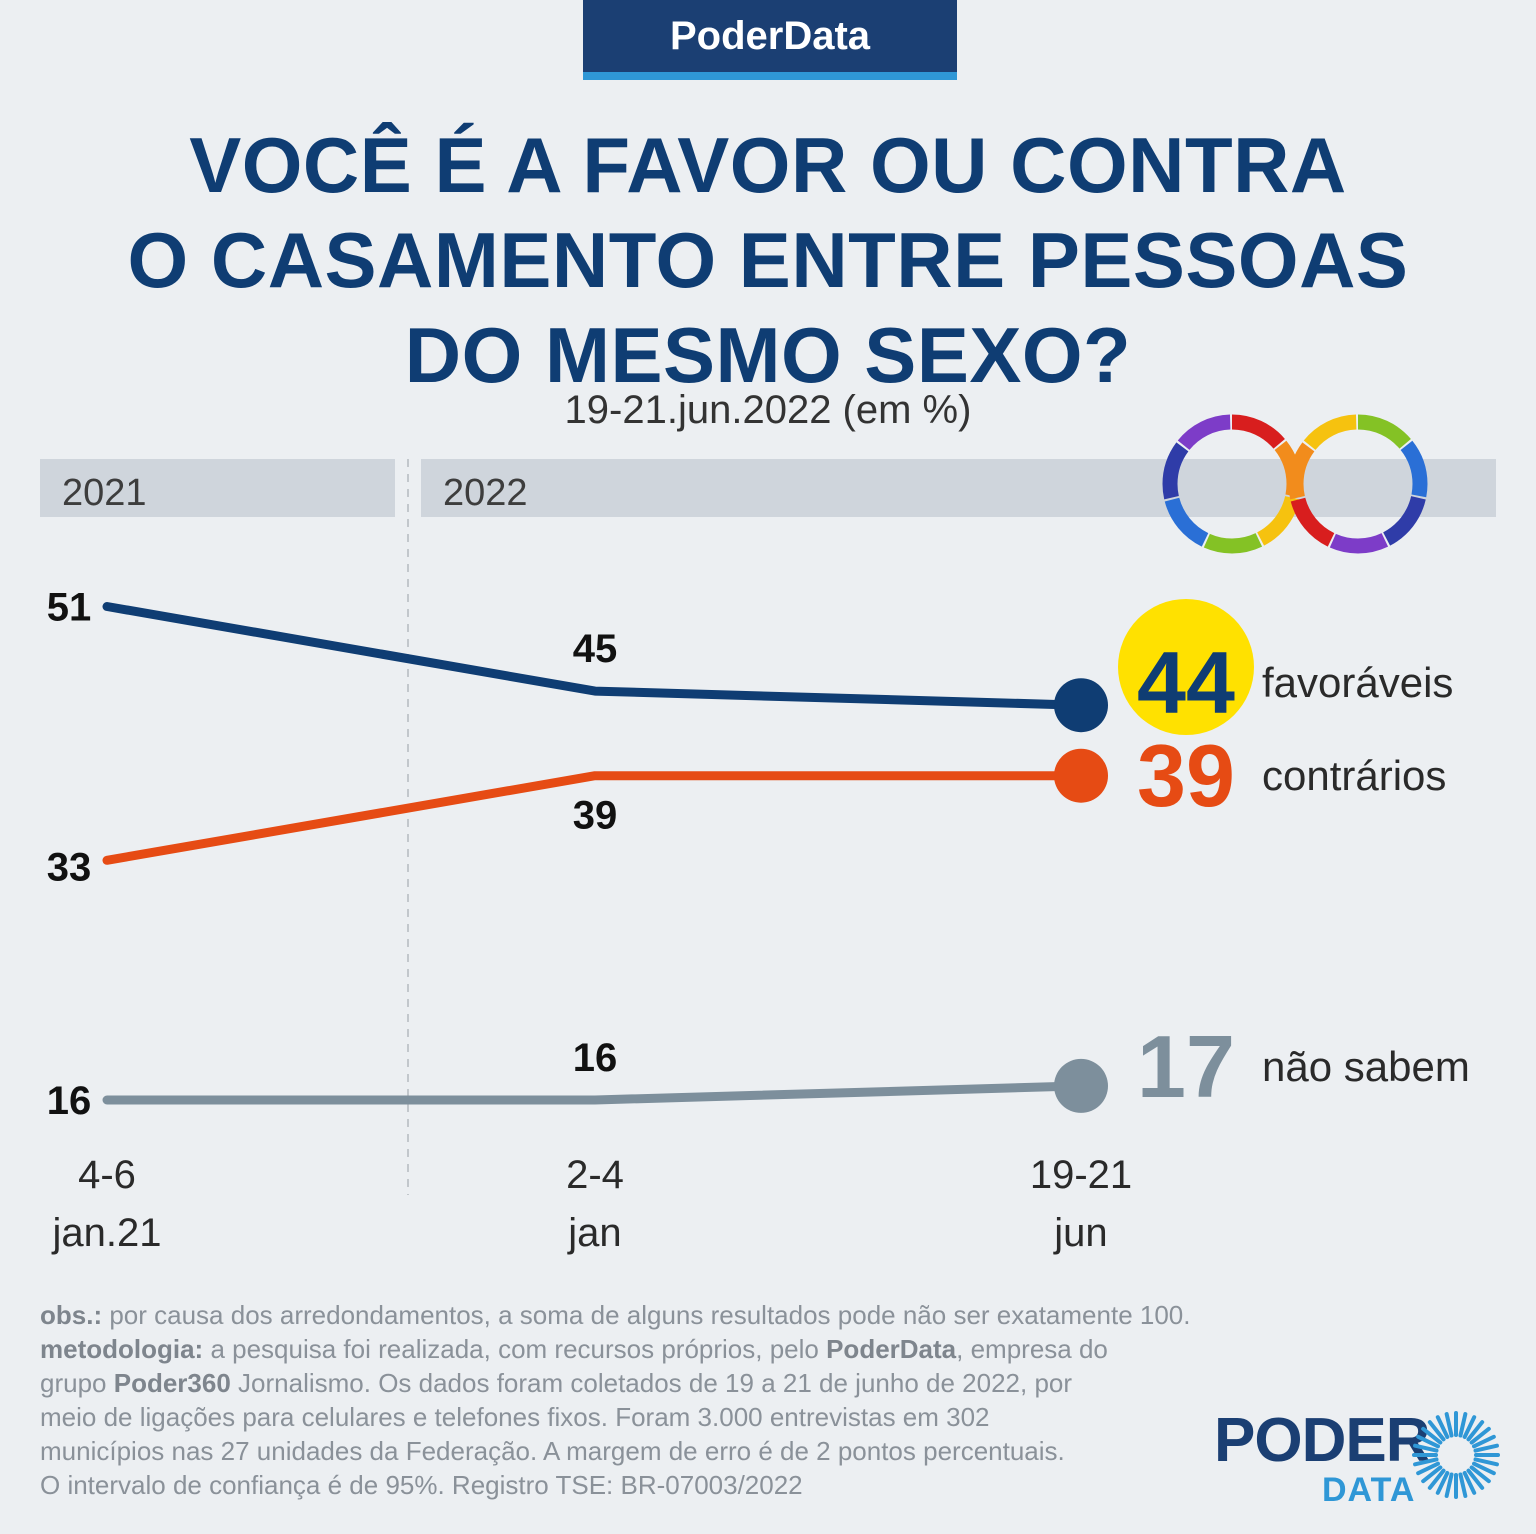 The image size is (1536, 1534). Describe the element at coordinates (104, 493) in the screenshot. I see `year-label-2021: 2021` at that location.